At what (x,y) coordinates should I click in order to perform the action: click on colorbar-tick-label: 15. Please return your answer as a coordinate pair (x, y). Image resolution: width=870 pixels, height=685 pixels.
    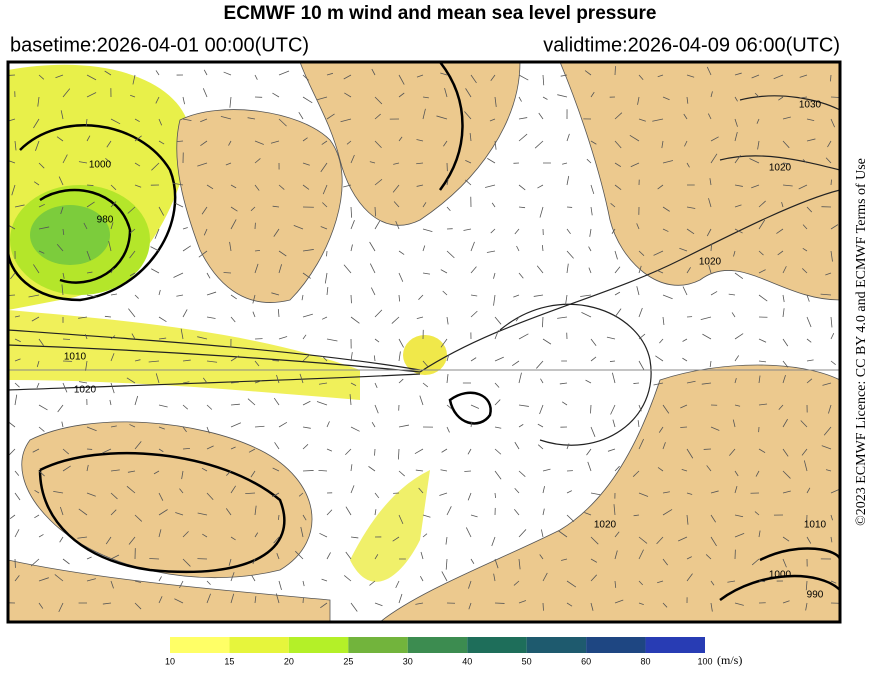
    Looking at the image, I should click on (229, 661).